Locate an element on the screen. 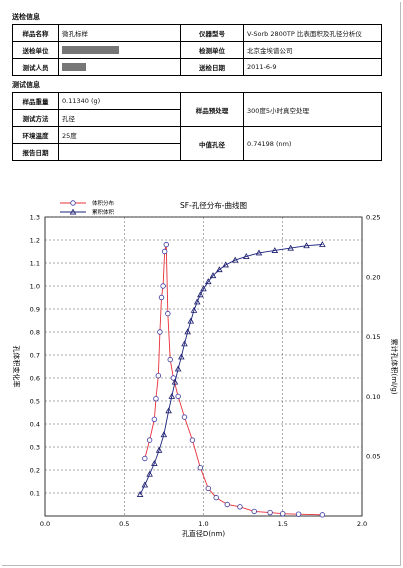 Image resolution: width=403 pixels, height=568 pixels. y-left-tick-label: 1.3 is located at coordinates (35, 218).